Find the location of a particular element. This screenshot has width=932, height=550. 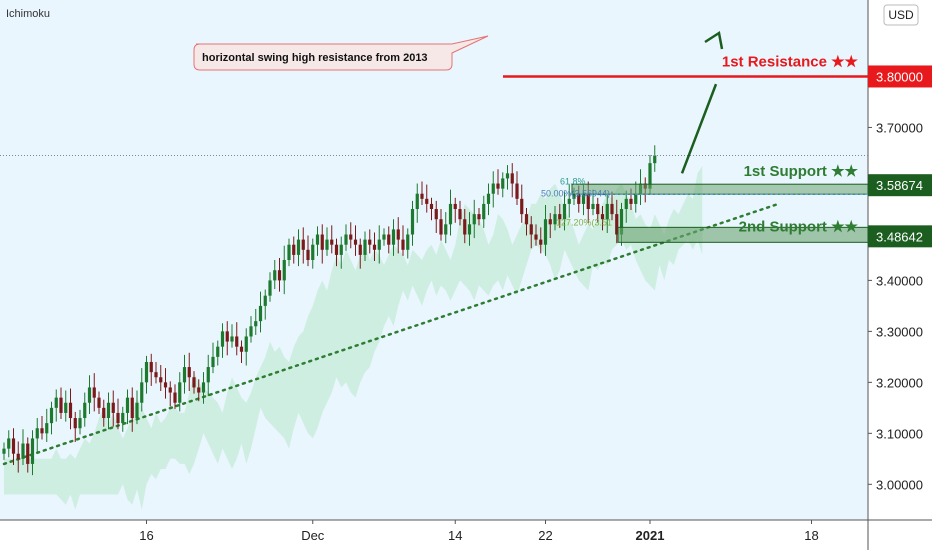

x-tick-label: Dec is located at coordinates (313, 535).